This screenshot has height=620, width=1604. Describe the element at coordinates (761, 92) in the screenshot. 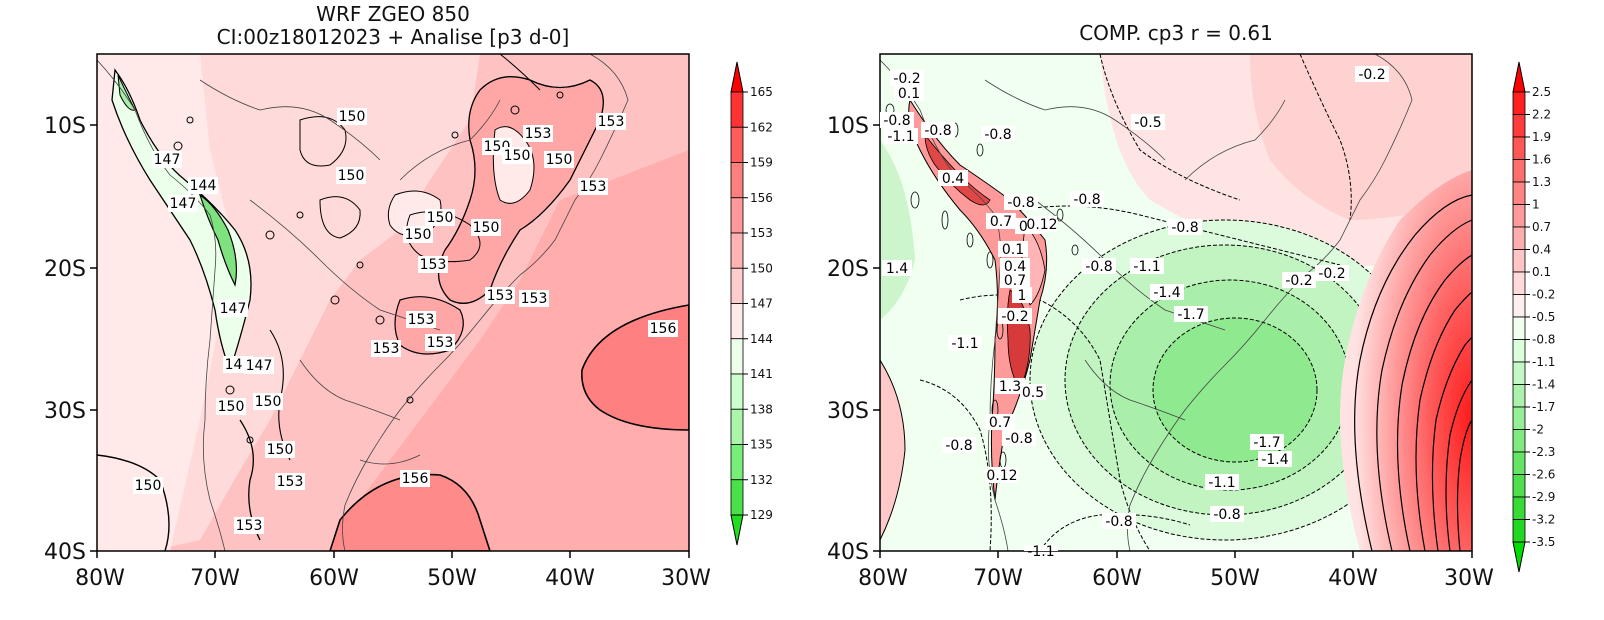

I see `left-colorbar-tick-label: 165` at that location.